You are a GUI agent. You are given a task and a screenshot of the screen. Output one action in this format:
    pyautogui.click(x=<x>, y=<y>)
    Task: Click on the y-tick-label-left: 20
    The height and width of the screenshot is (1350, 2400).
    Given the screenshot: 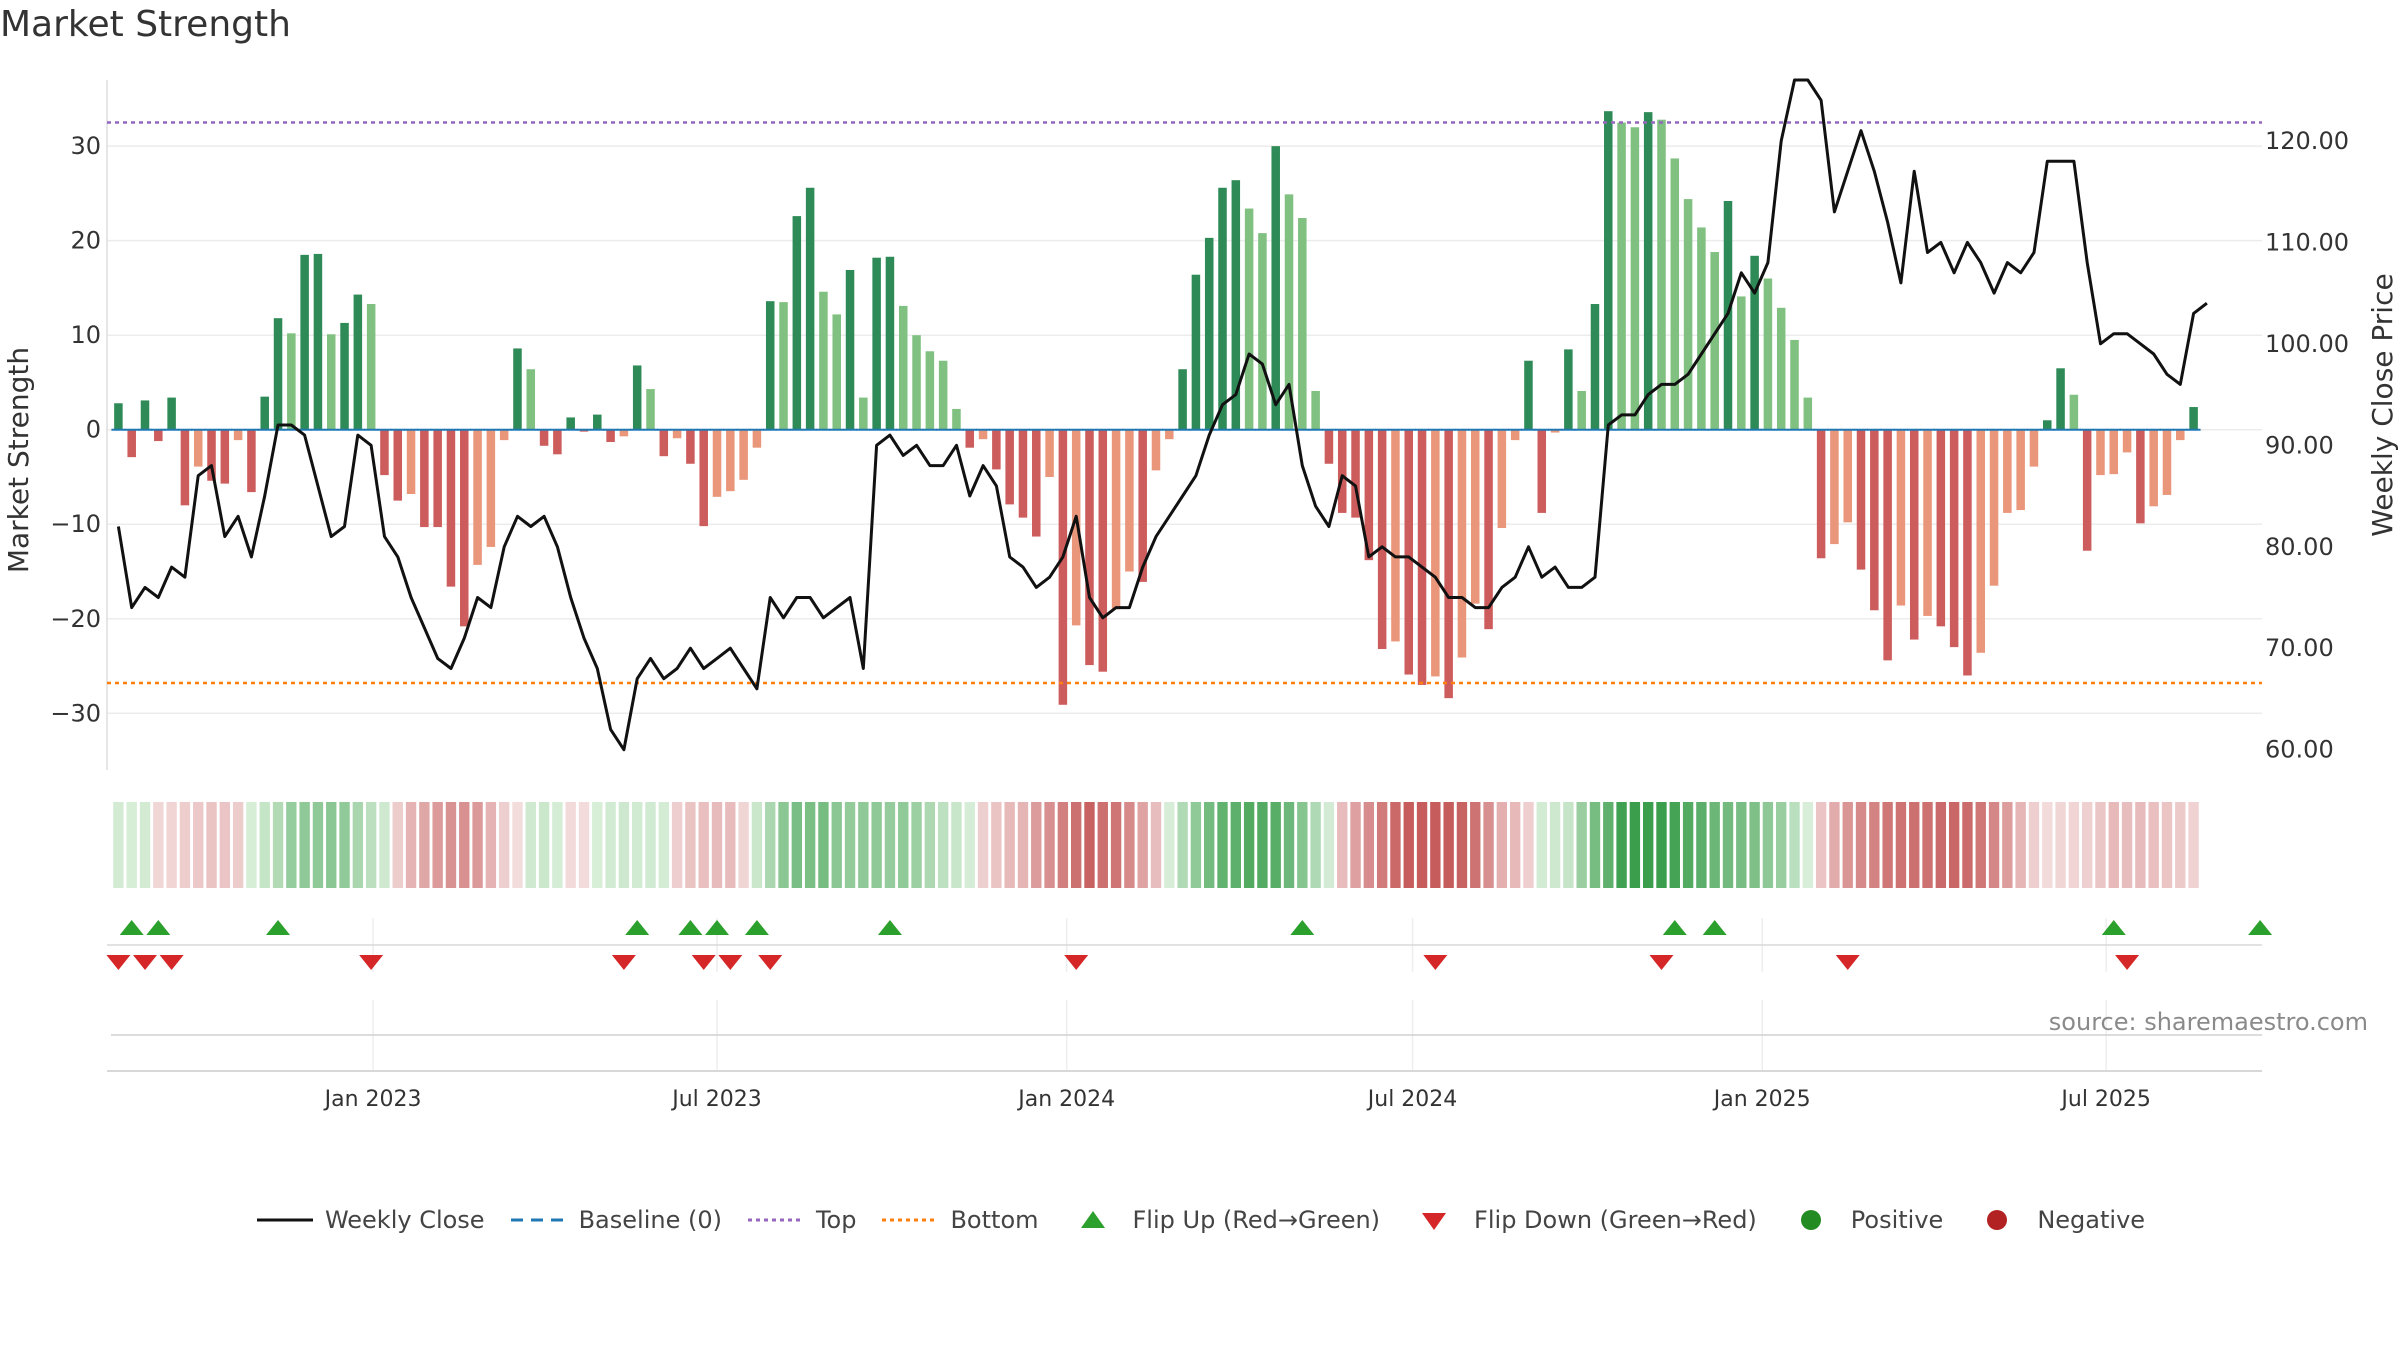 What is the action you would take?
    pyautogui.click(x=85, y=241)
    